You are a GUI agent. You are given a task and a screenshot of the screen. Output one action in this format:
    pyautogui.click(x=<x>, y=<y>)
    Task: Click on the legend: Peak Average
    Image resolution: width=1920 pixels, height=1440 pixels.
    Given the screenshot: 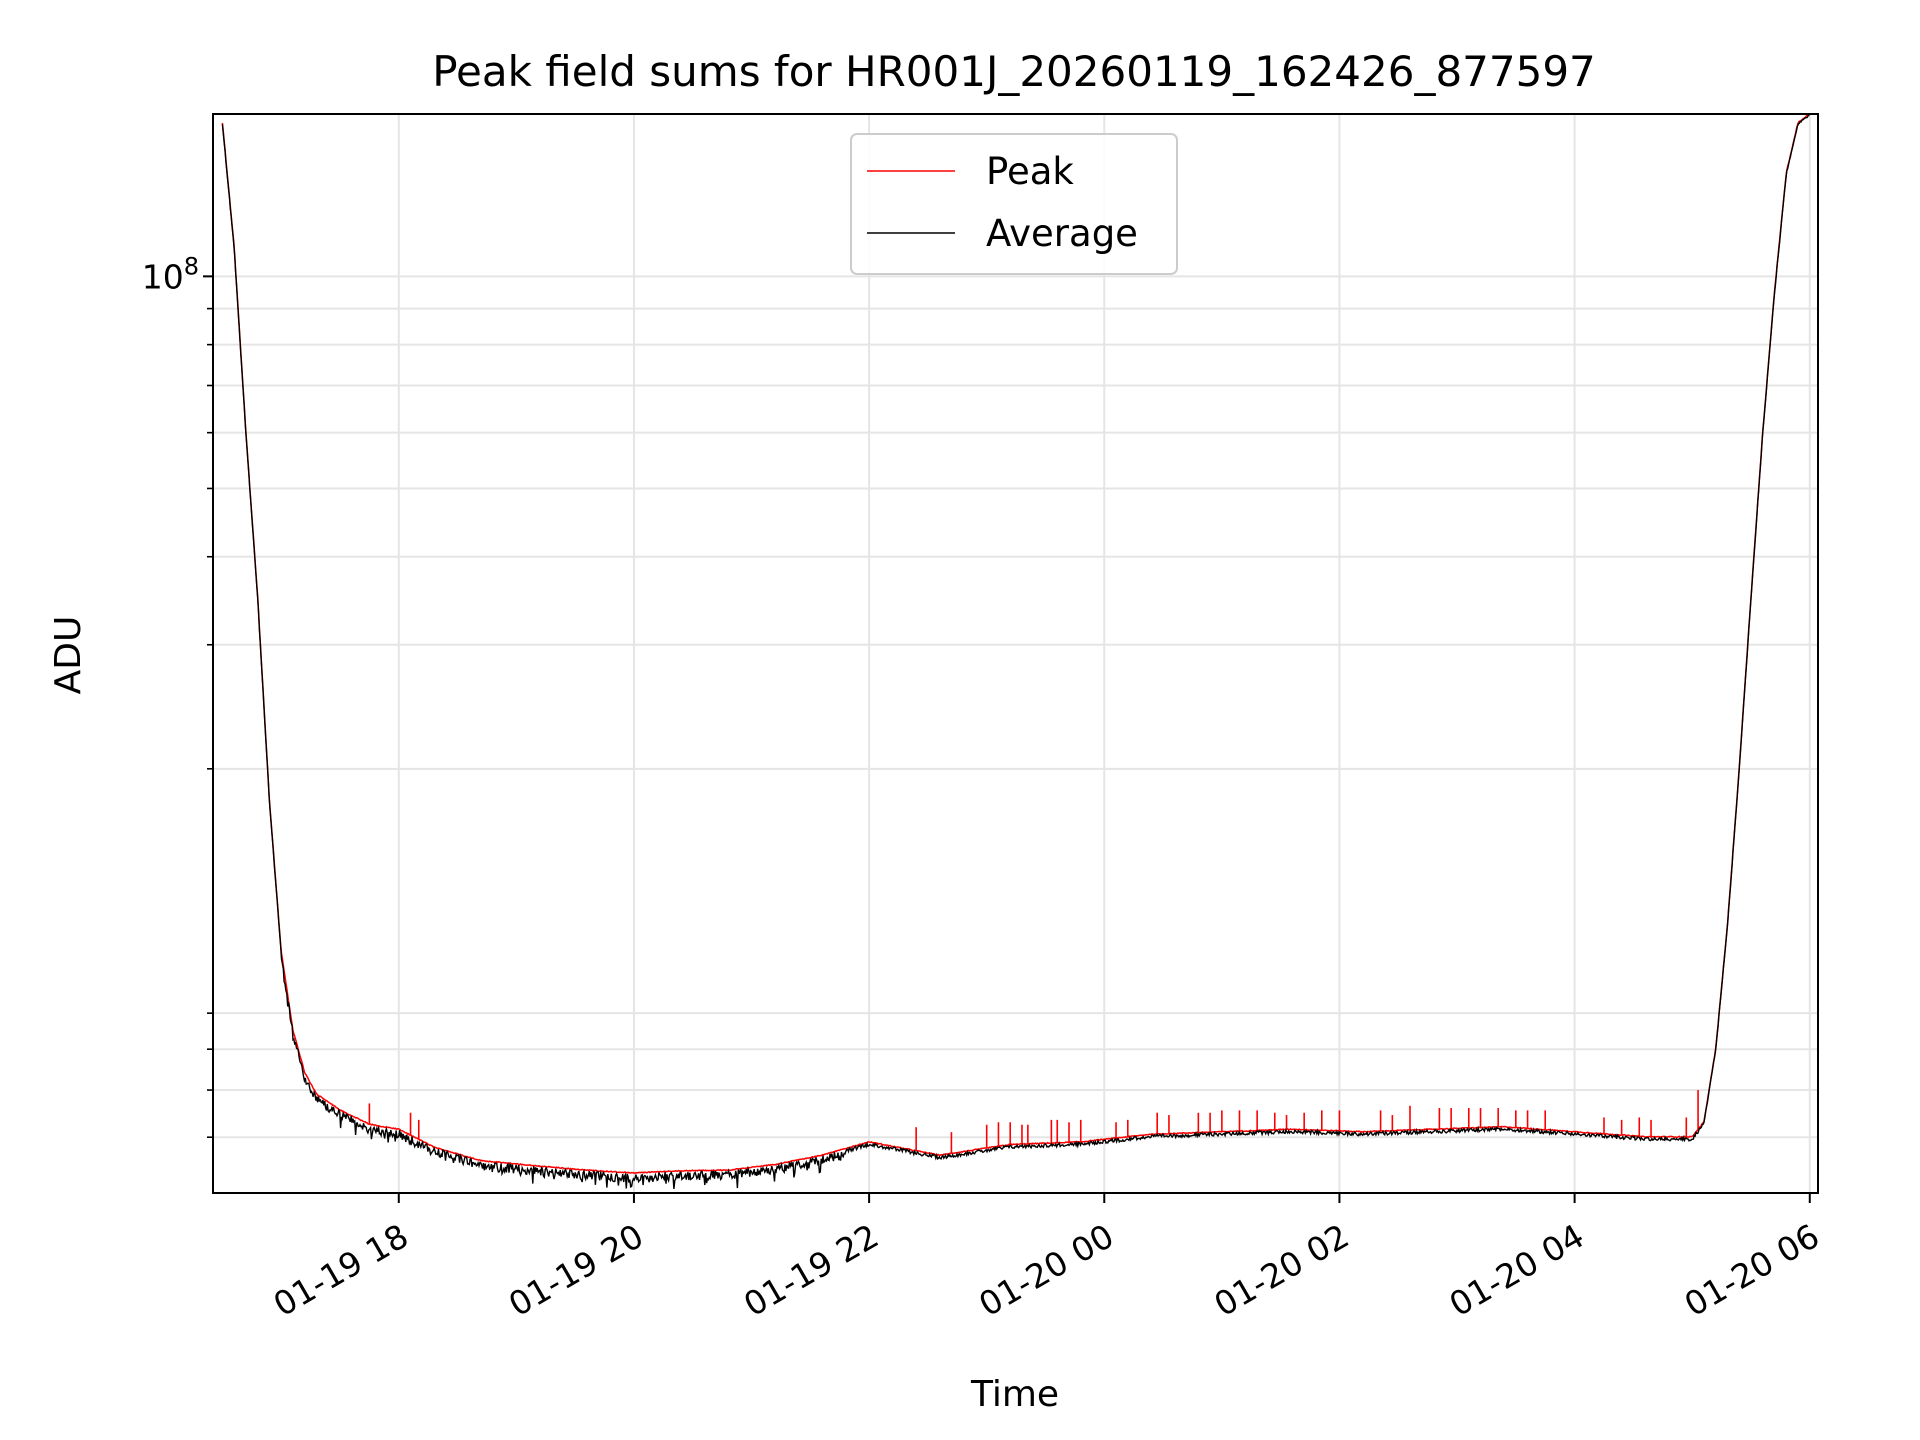 What is the action you would take?
    pyautogui.click(x=1014, y=204)
    